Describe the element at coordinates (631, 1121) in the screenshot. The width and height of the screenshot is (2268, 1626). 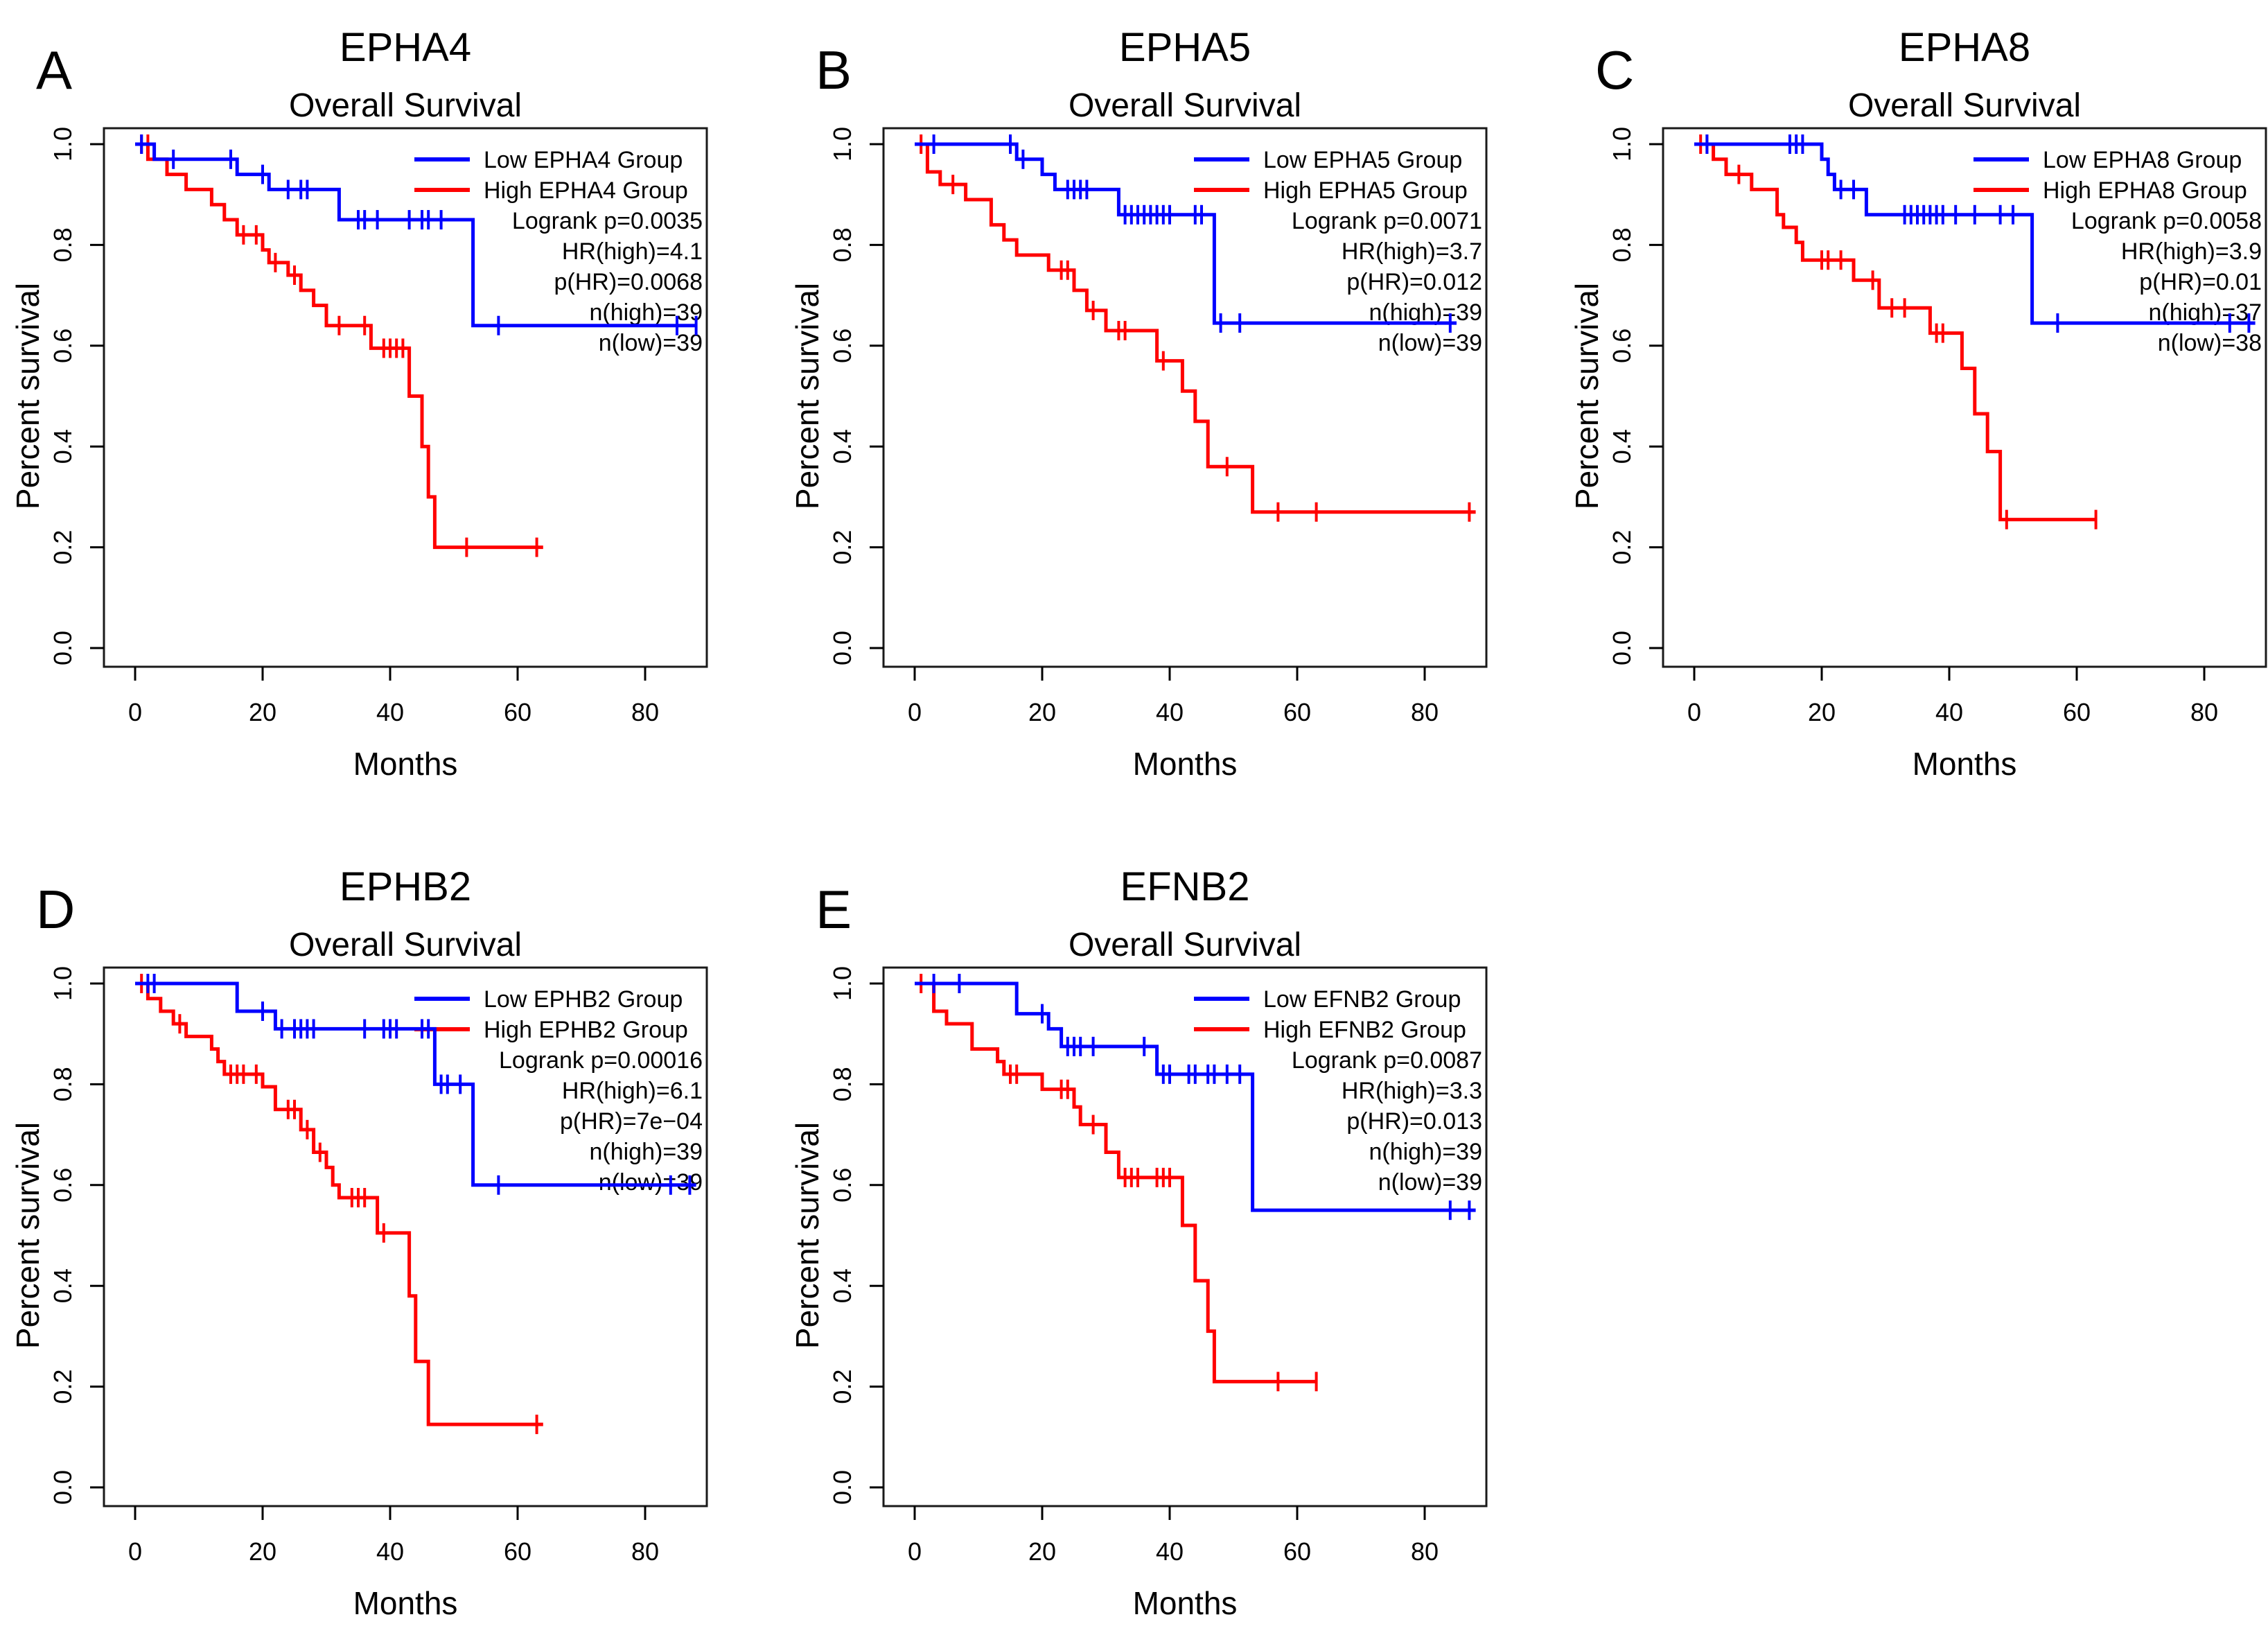
I see `stat-line: p(HR)=7e−04` at that location.